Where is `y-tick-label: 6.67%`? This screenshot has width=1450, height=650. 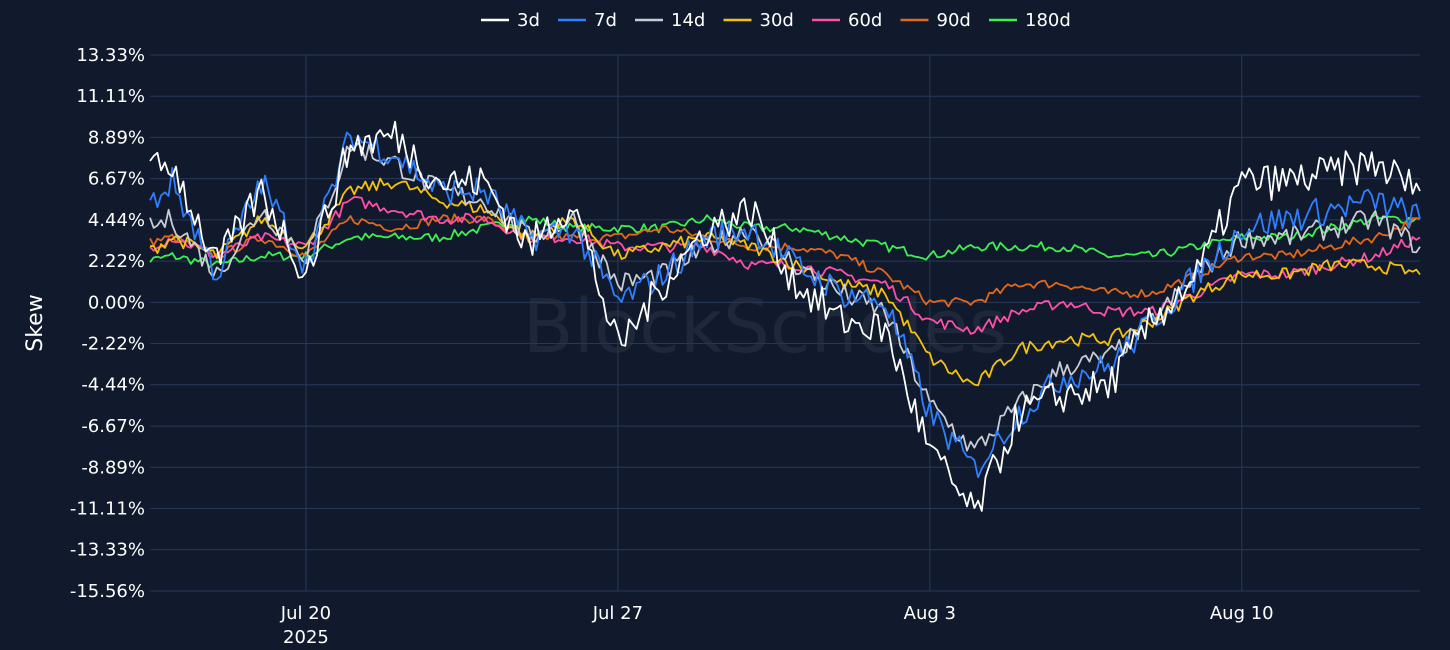
y-tick-label: 6.67% is located at coordinates (116, 179).